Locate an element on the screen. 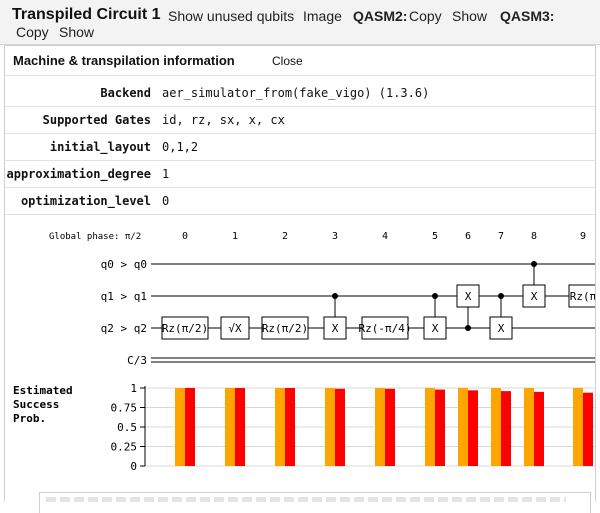  column-number: 3 is located at coordinates (335, 236).